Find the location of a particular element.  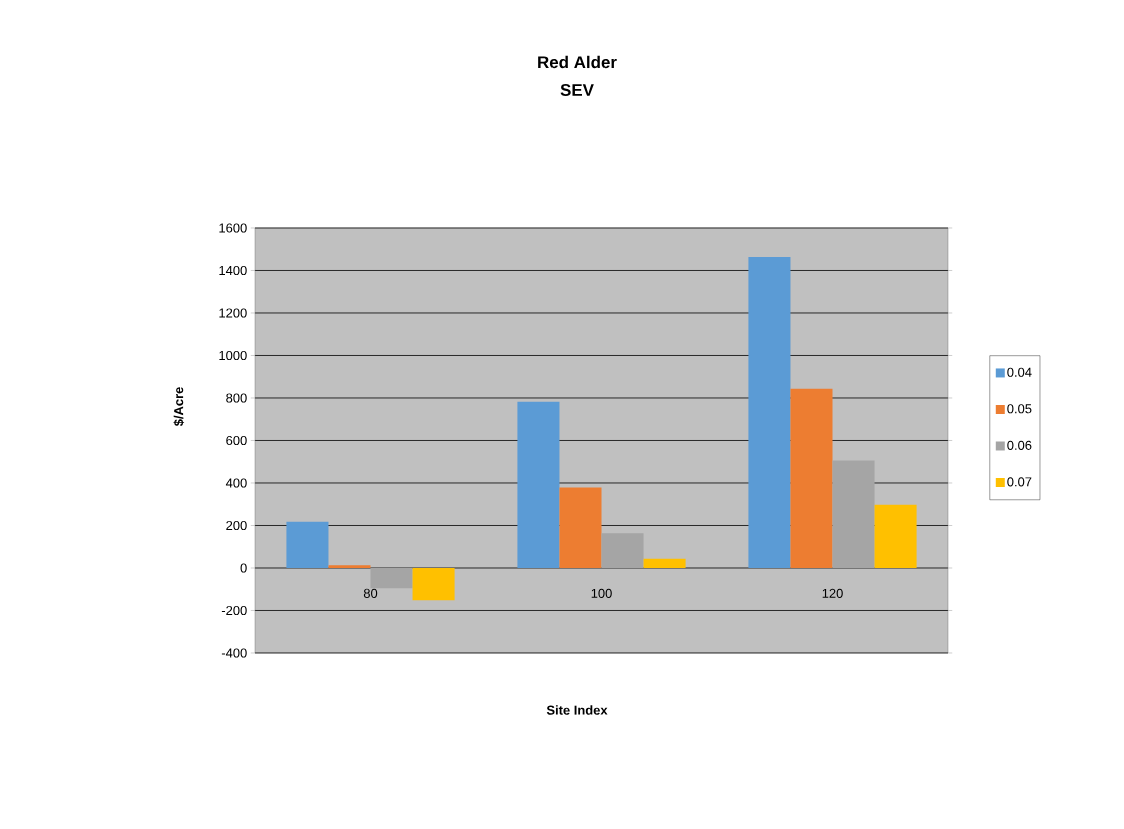

y-tick-label: 1600 is located at coordinates (233, 228).